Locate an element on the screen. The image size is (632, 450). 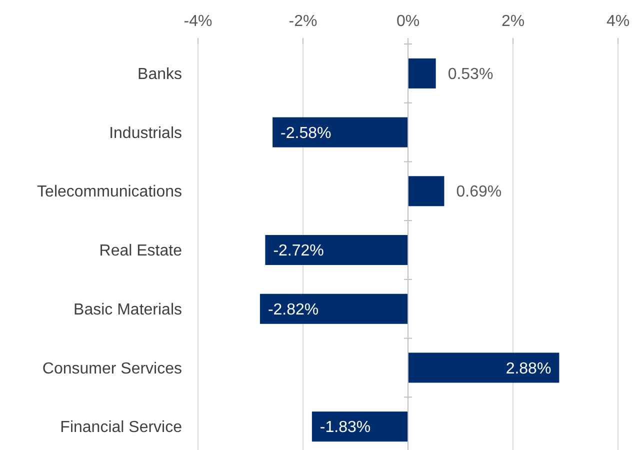
y-tick-label: Banks is located at coordinates (160, 75).